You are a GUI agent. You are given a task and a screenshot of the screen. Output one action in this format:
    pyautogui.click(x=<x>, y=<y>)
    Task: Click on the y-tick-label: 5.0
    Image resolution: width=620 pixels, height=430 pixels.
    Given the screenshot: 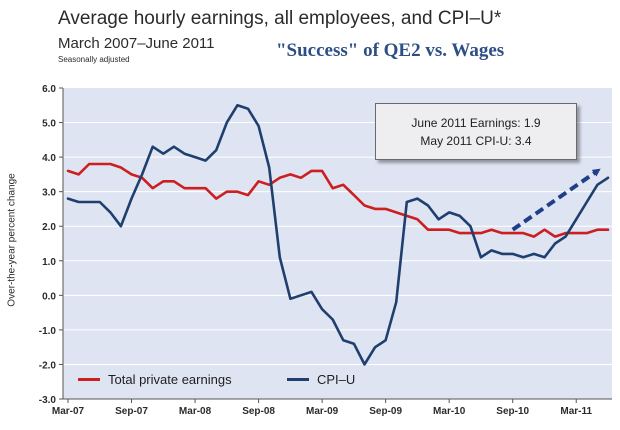 What is the action you would take?
    pyautogui.click(x=49, y=124)
    